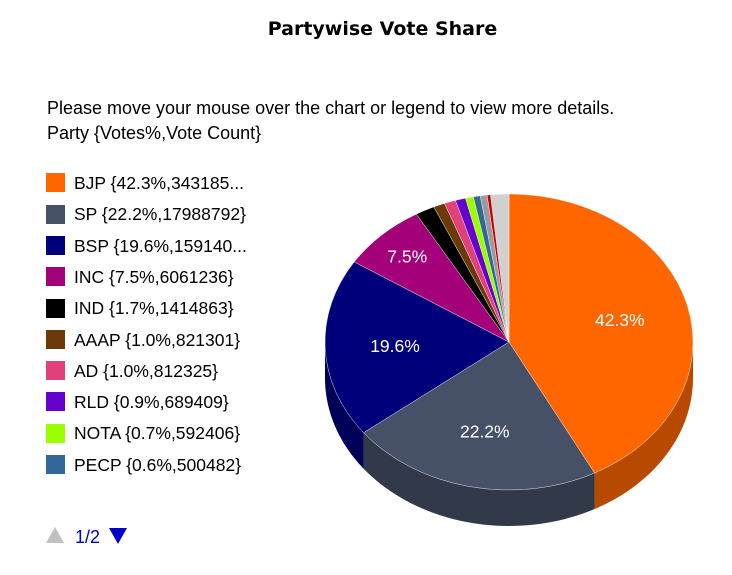  I want to click on legend-label: SP {22.2%,17988792}, so click(160, 214).